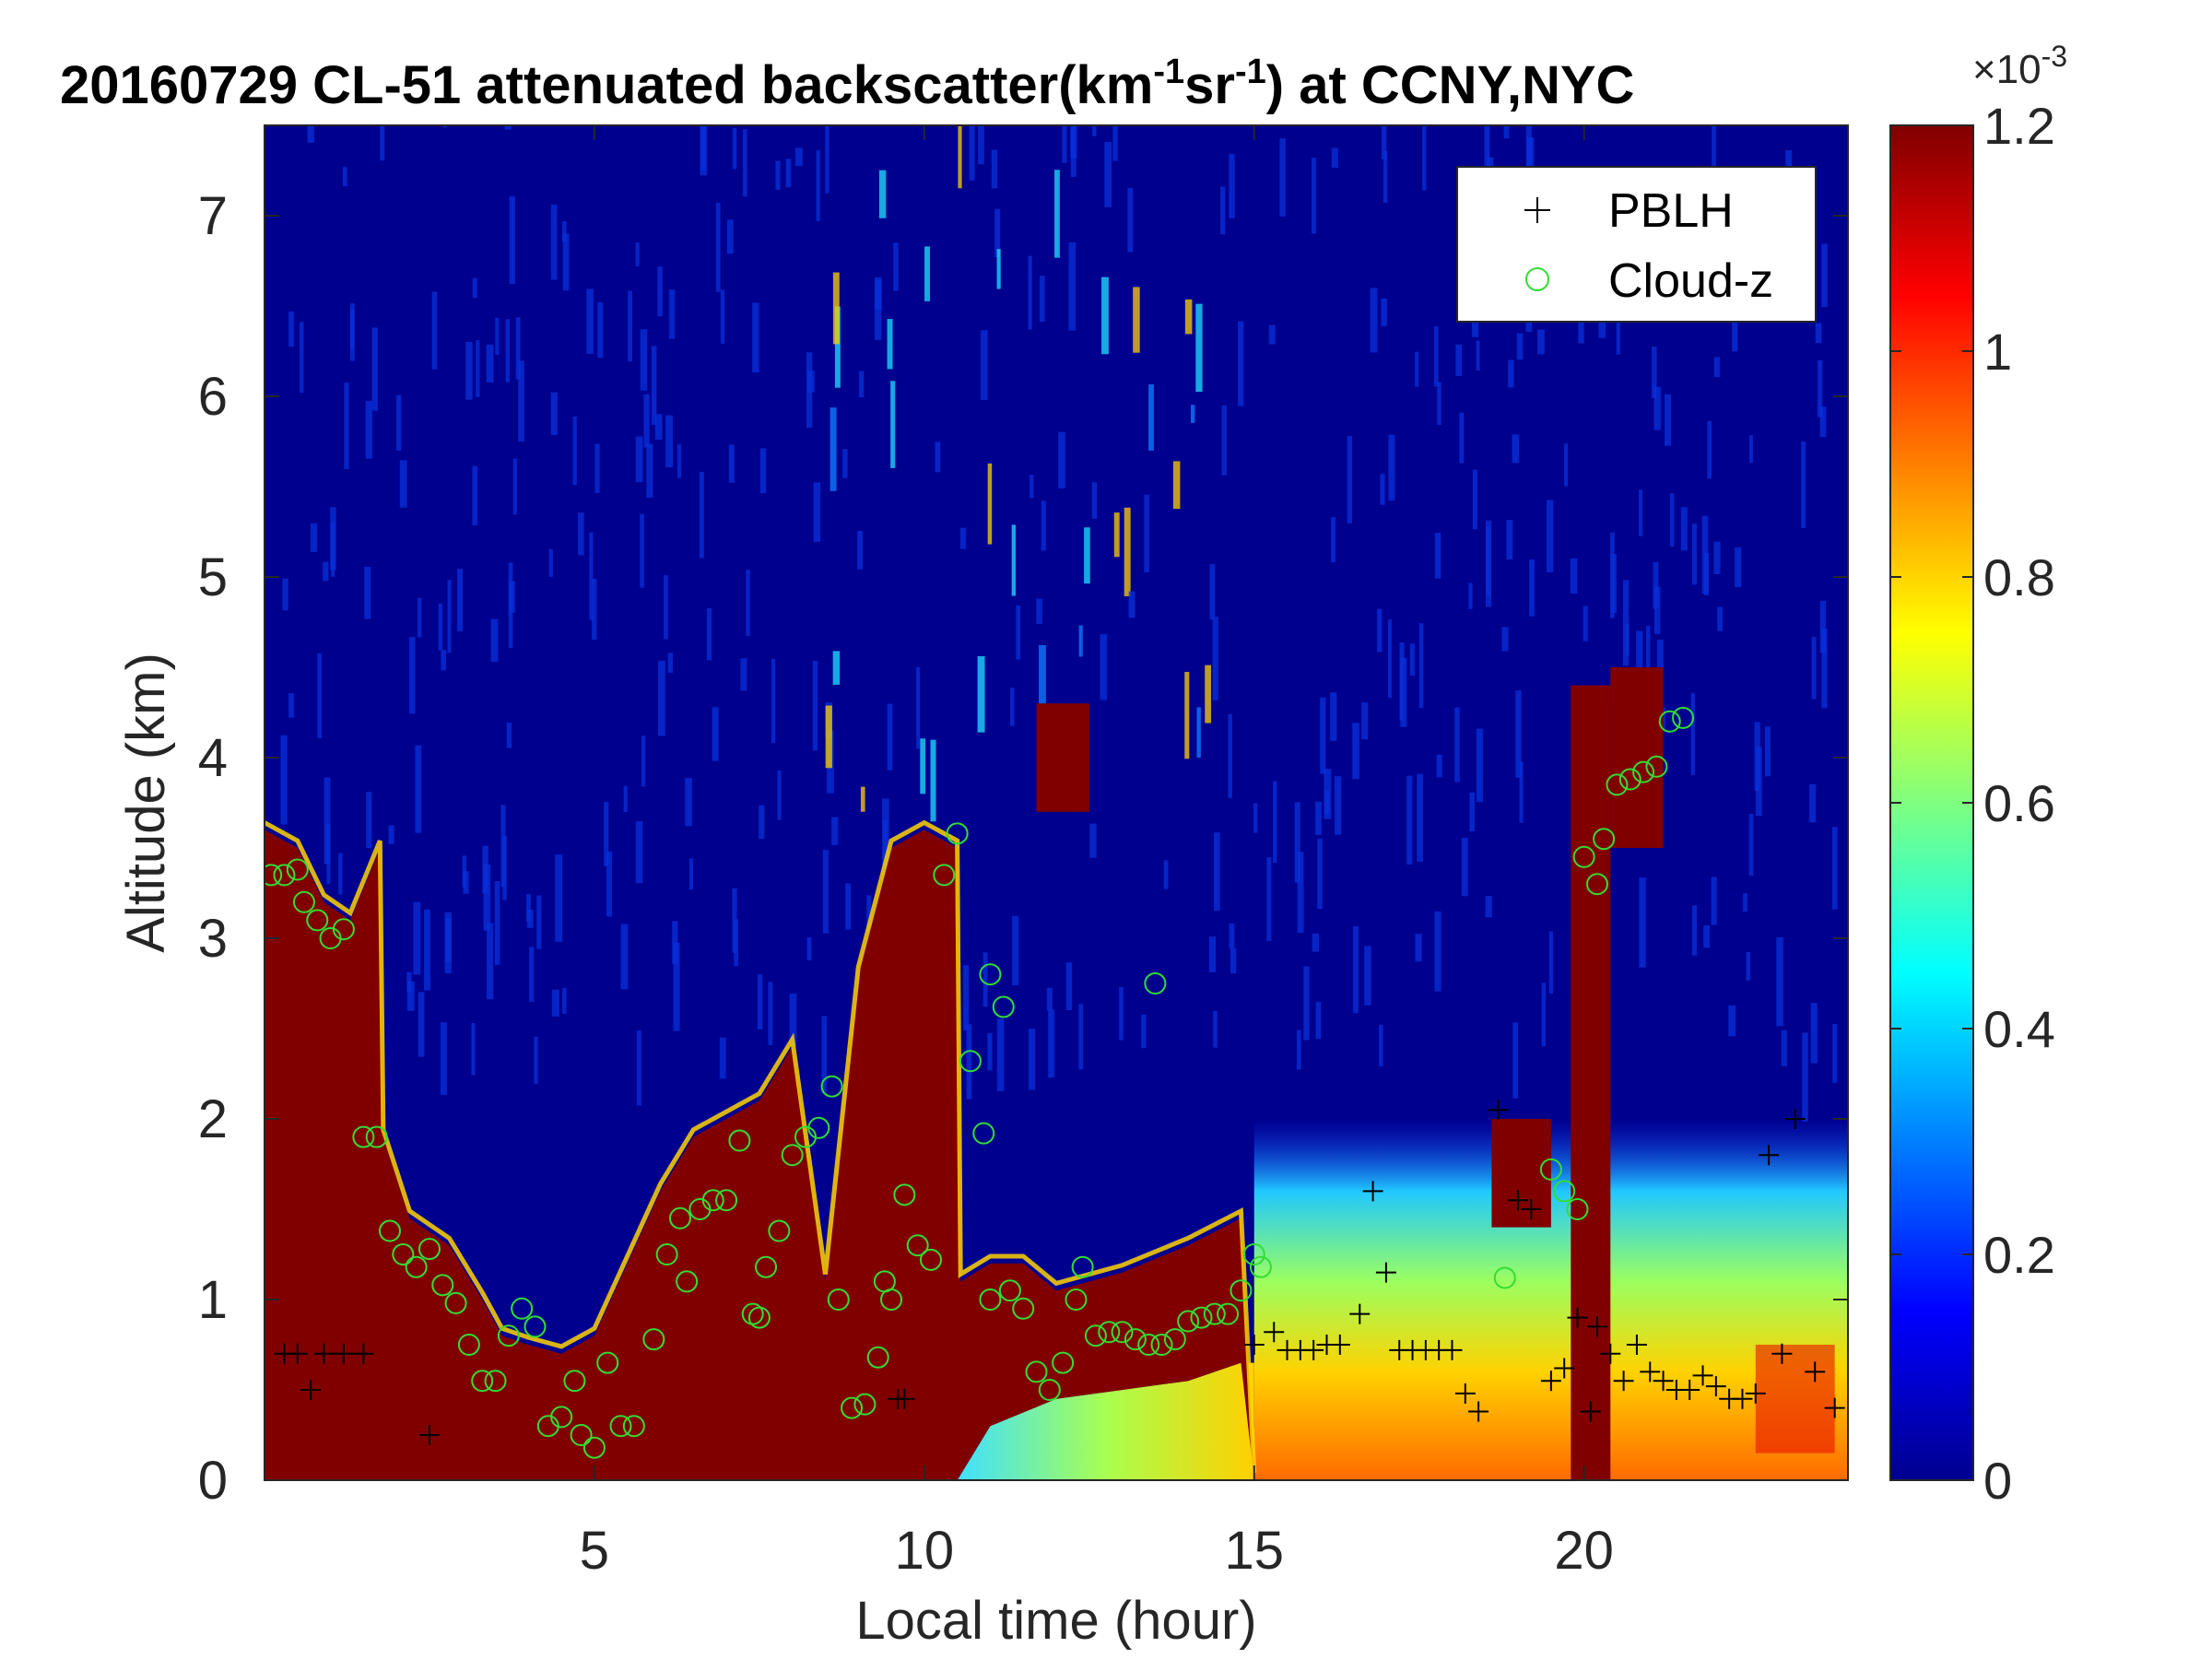  Describe the element at coordinates (213, 1481) in the screenshot. I see `y-tick-label: 0` at that location.